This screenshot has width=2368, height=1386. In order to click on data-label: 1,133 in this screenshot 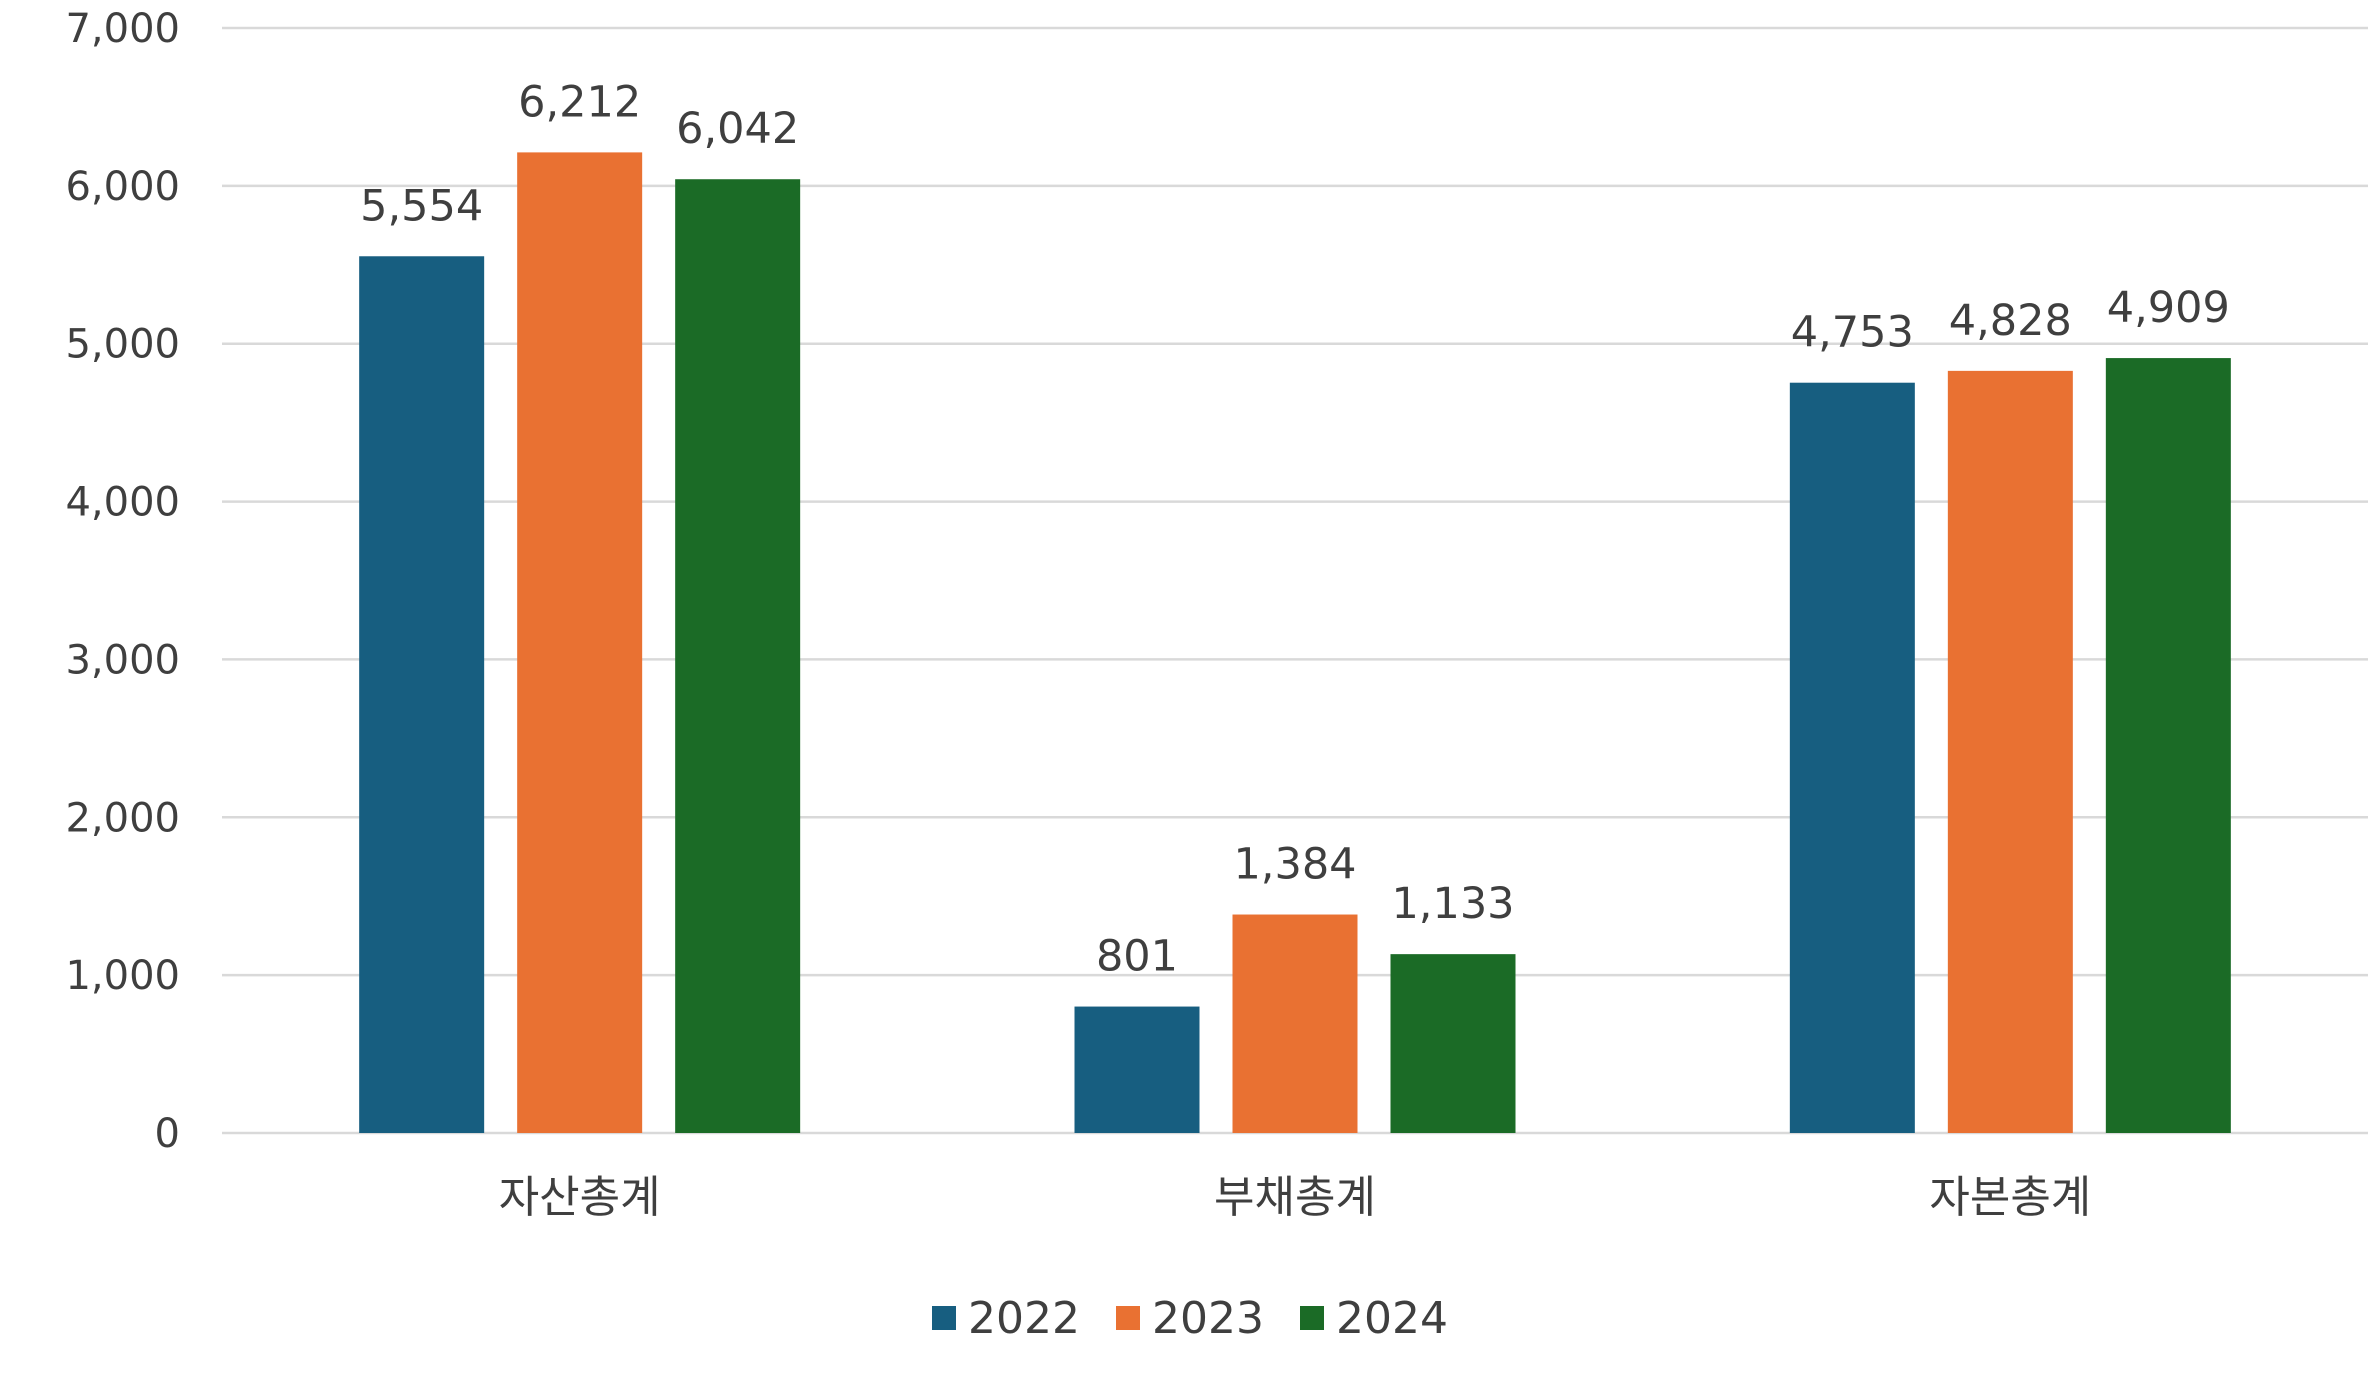, I will do `click(1452, 904)`.